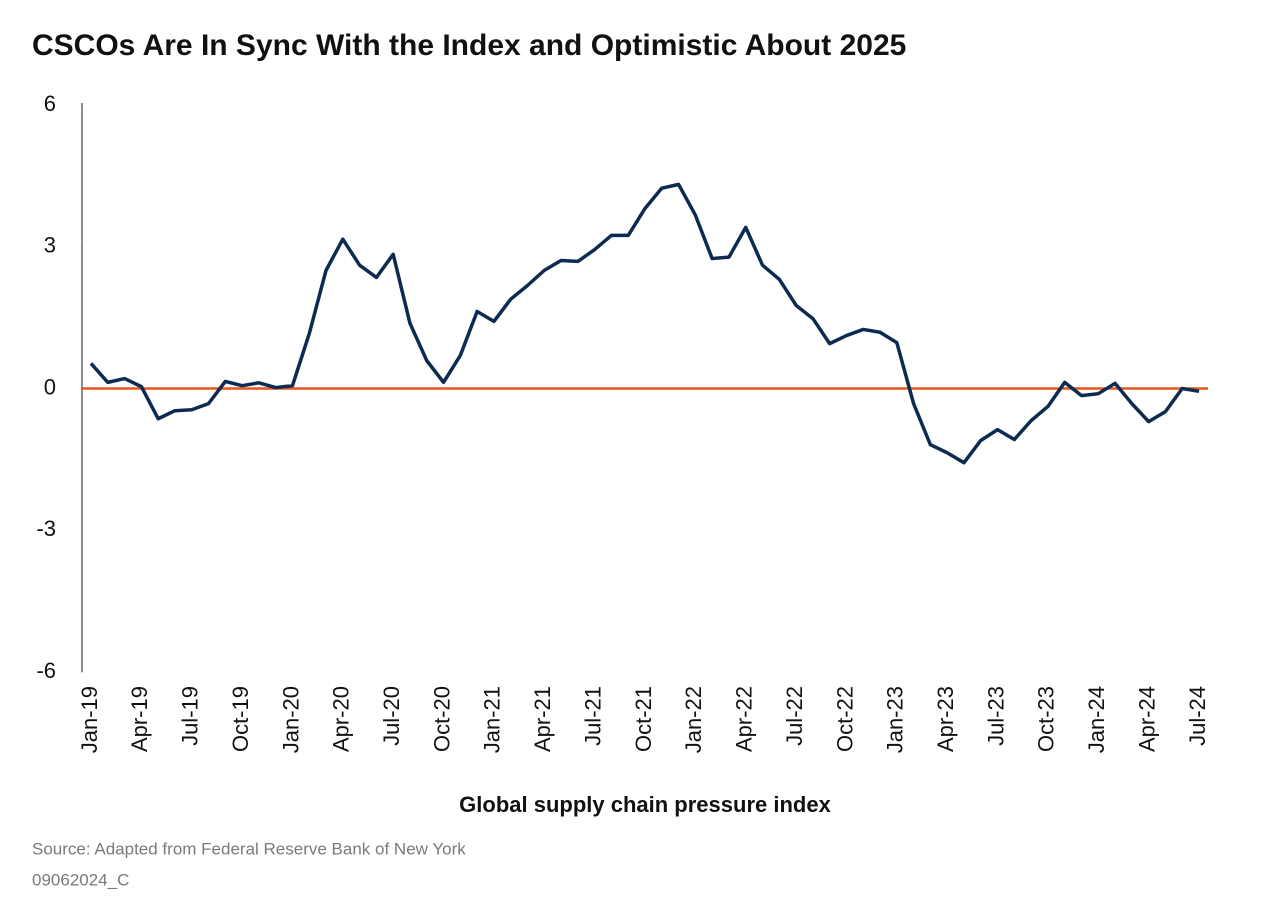 This screenshot has width=1280, height=920. What do you see at coordinates (50, 386) in the screenshot?
I see `y-tick-label: 0` at bounding box center [50, 386].